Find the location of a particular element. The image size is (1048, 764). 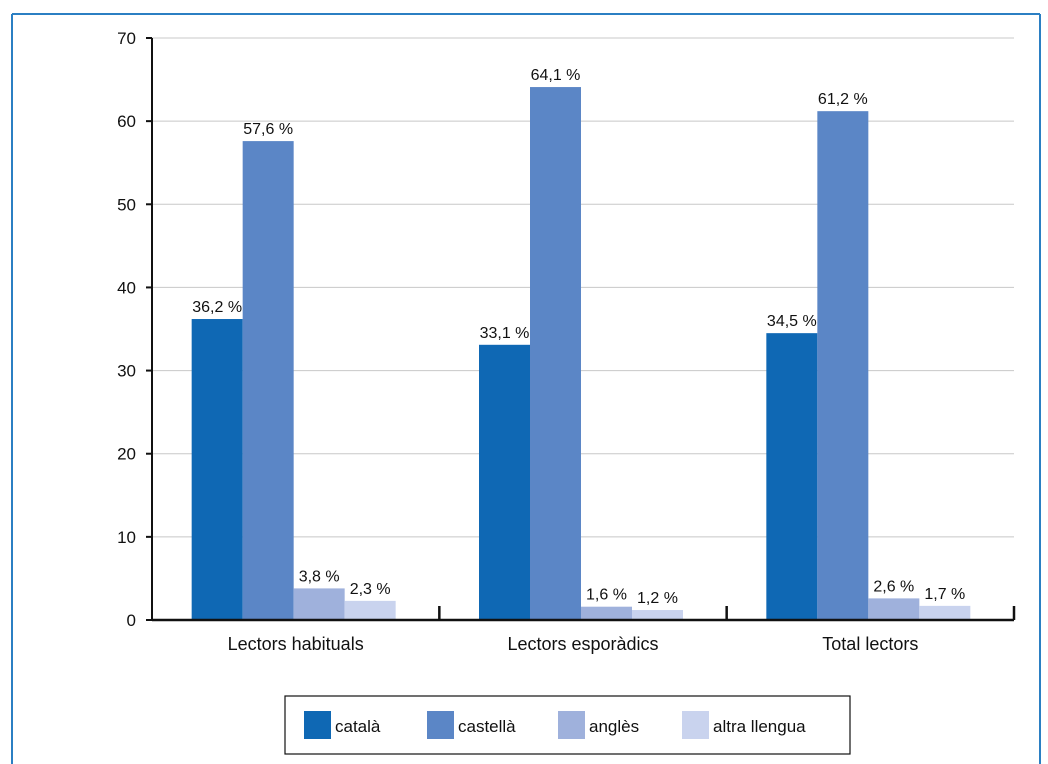

legend-label: castellà is located at coordinates (487, 726).